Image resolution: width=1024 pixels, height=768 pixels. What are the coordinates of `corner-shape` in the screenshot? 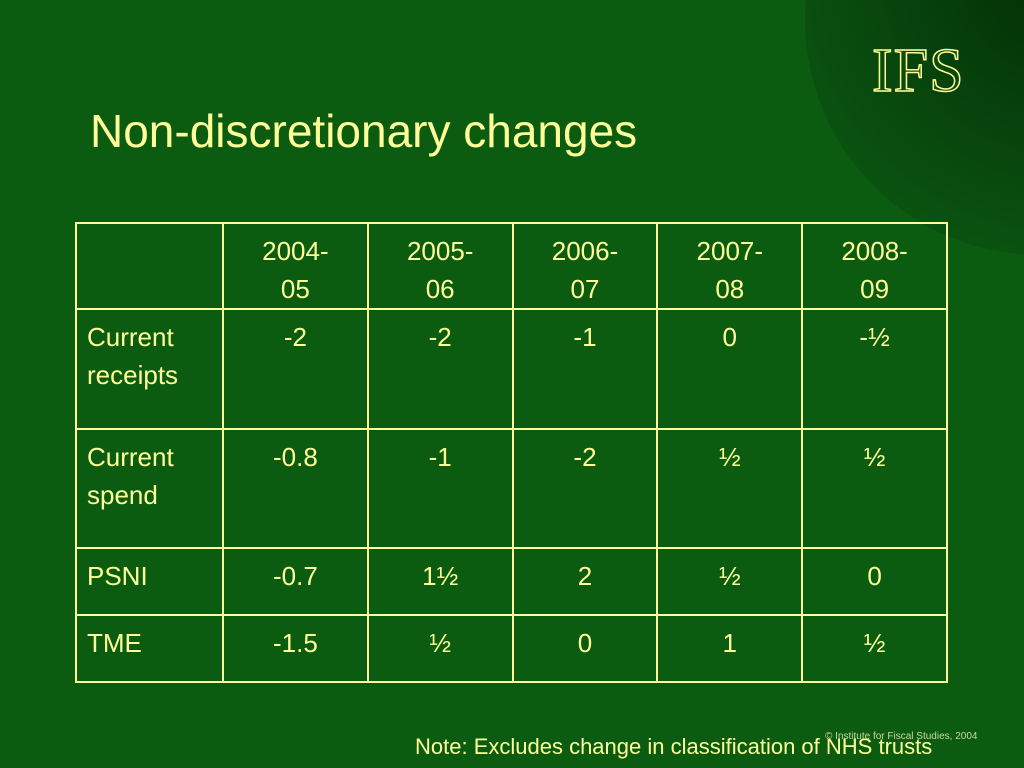 It's located at (914, 127).